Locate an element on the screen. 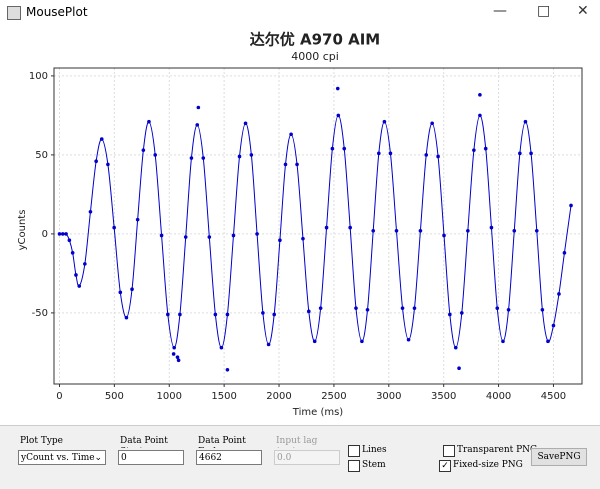 The height and width of the screenshot is (489, 600). end-input: 4662 is located at coordinates (229, 457).